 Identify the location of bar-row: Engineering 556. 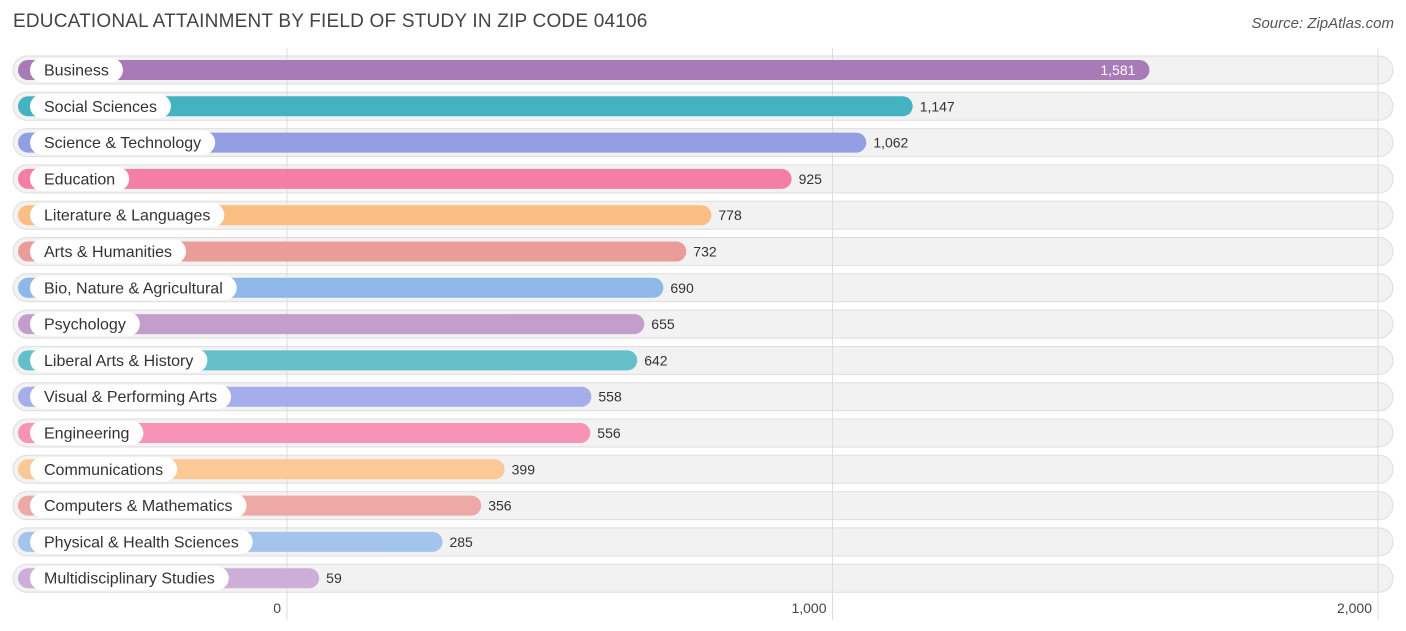
(319, 433).